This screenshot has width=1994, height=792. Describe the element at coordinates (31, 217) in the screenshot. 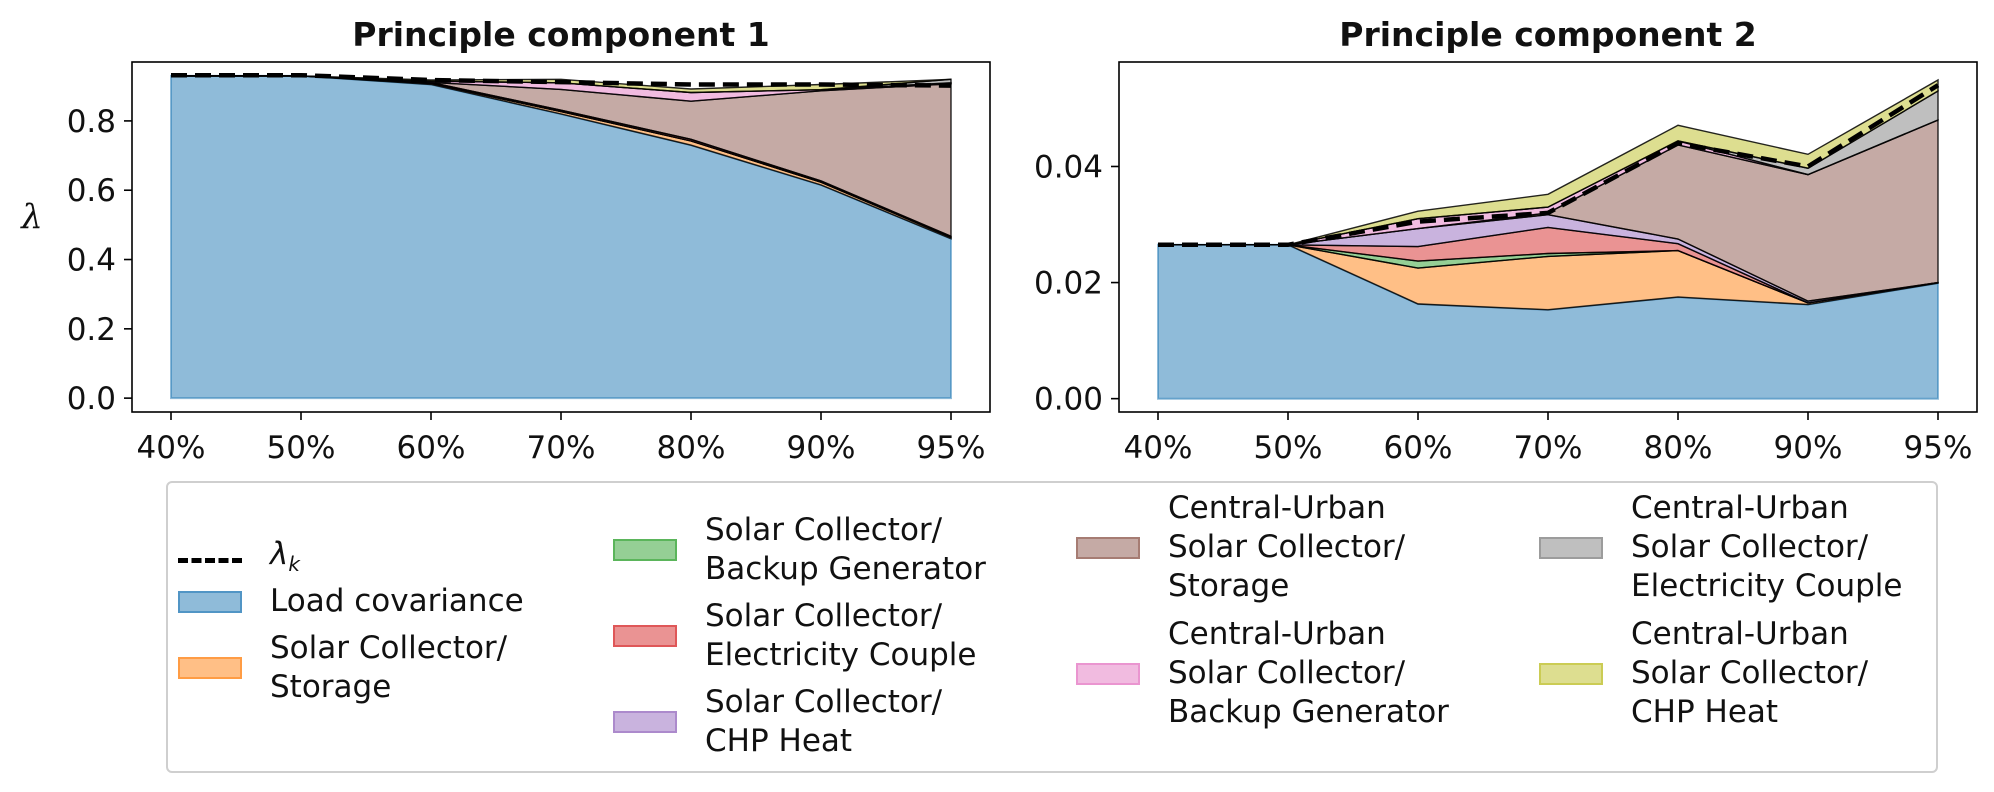

I see `y-axis-label: λ` at that location.